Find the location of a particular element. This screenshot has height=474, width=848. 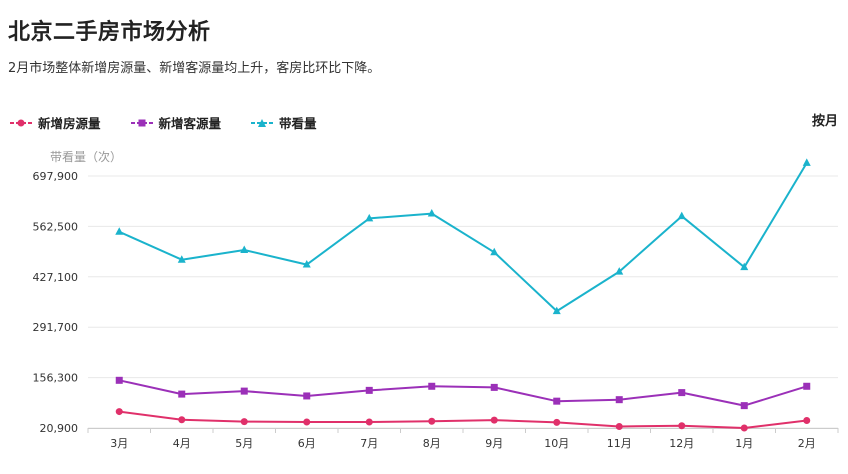

line-circle-icon is located at coordinates (21, 122).